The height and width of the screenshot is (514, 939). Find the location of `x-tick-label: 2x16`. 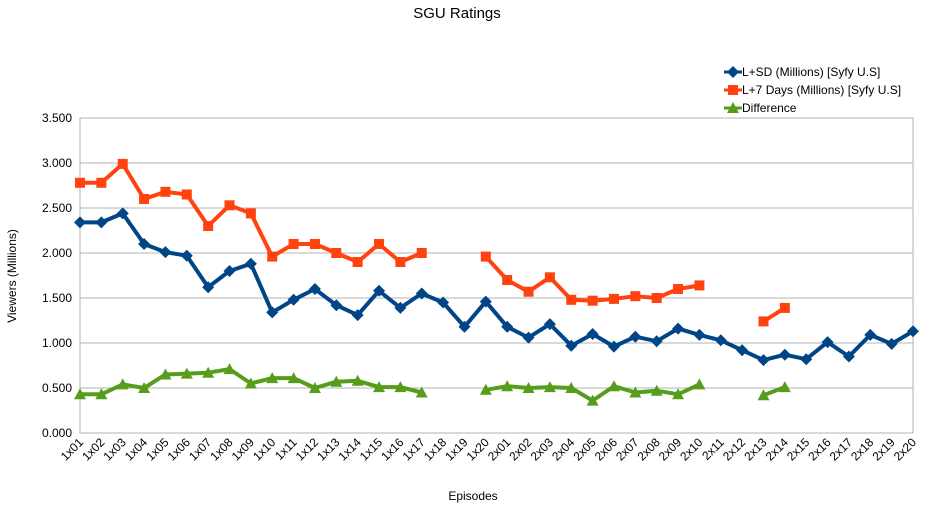

x-tick-label: 2x16 is located at coordinates (819, 449).